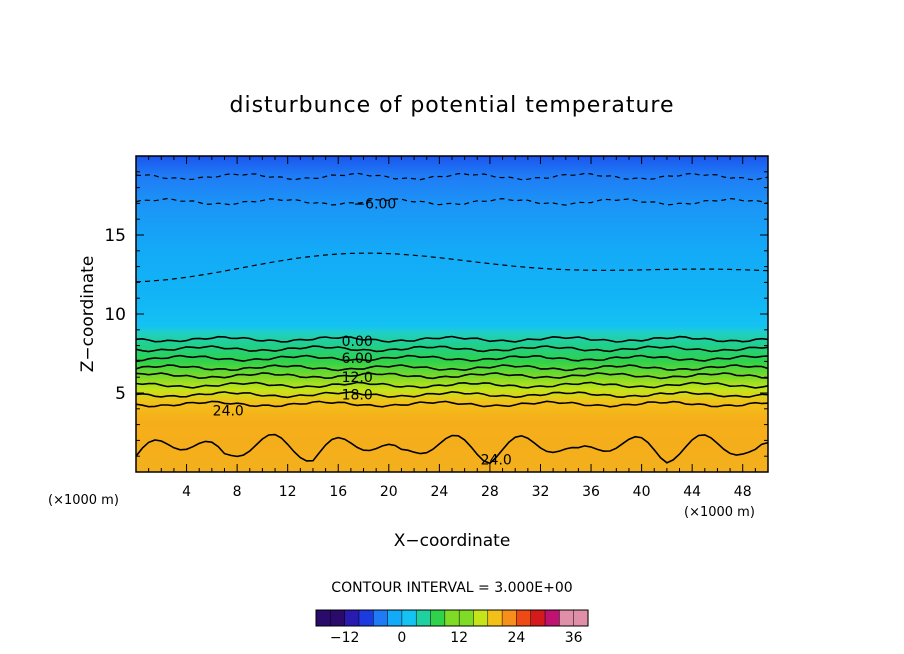 The image size is (904, 654). Describe the element at coordinates (439, 492) in the screenshot. I see `x-tick-label: 24` at that location.